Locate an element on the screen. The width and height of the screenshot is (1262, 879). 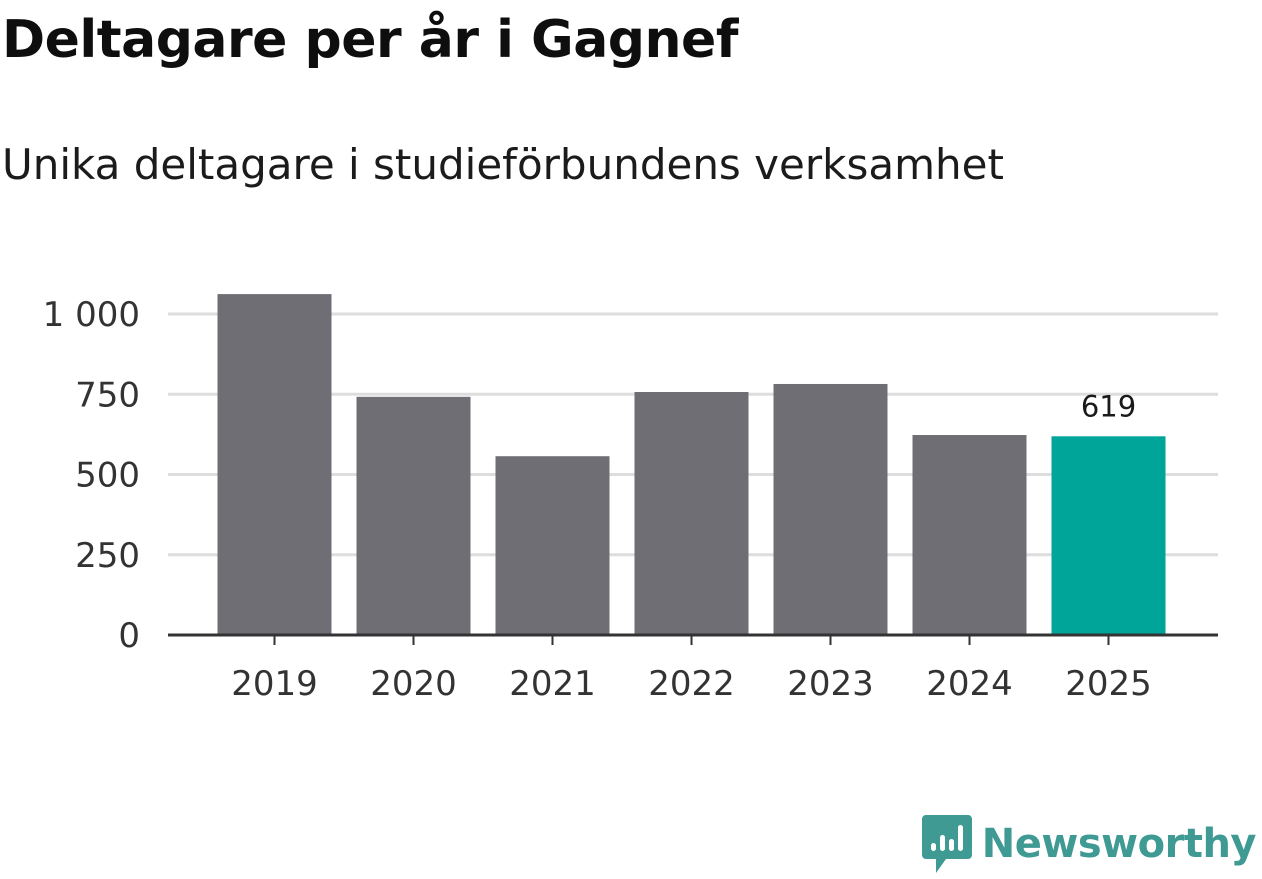
newsworthy-logo-text: Newsworthy is located at coordinates (1119, 844).